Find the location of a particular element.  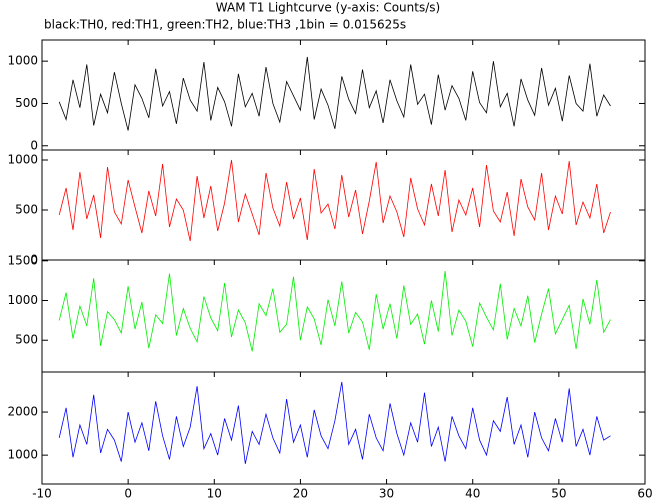

chart-title: WAM T1 Lightcurve (y-axis: Counts/s) is located at coordinates (328, 8).